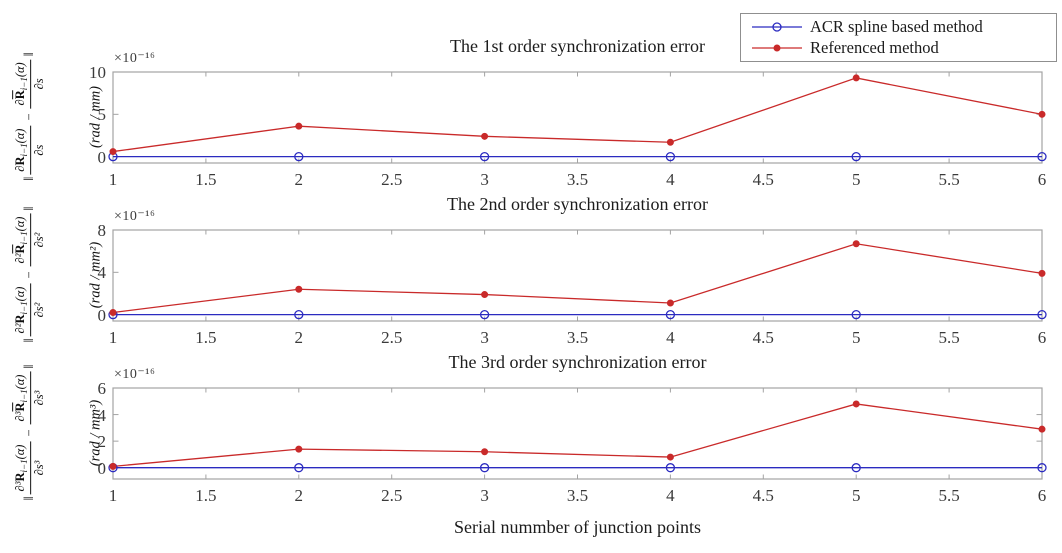 The image size is (1062, 553). What do you see at coordinates (670, 495) in the screenshot?
I see `x-tick-label: 4` at bounding box center [670, 495].